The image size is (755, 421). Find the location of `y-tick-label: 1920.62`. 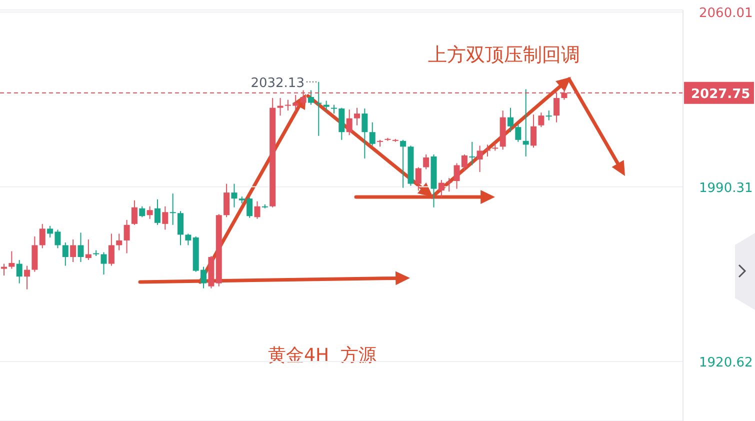

y-tick-label: 1920.62 is located at coordinates (726, 363).